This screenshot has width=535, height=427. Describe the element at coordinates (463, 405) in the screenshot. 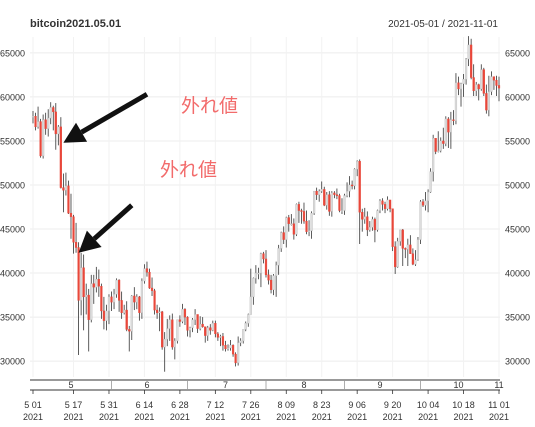

I see `x-tick-label: 10 18` at that location.